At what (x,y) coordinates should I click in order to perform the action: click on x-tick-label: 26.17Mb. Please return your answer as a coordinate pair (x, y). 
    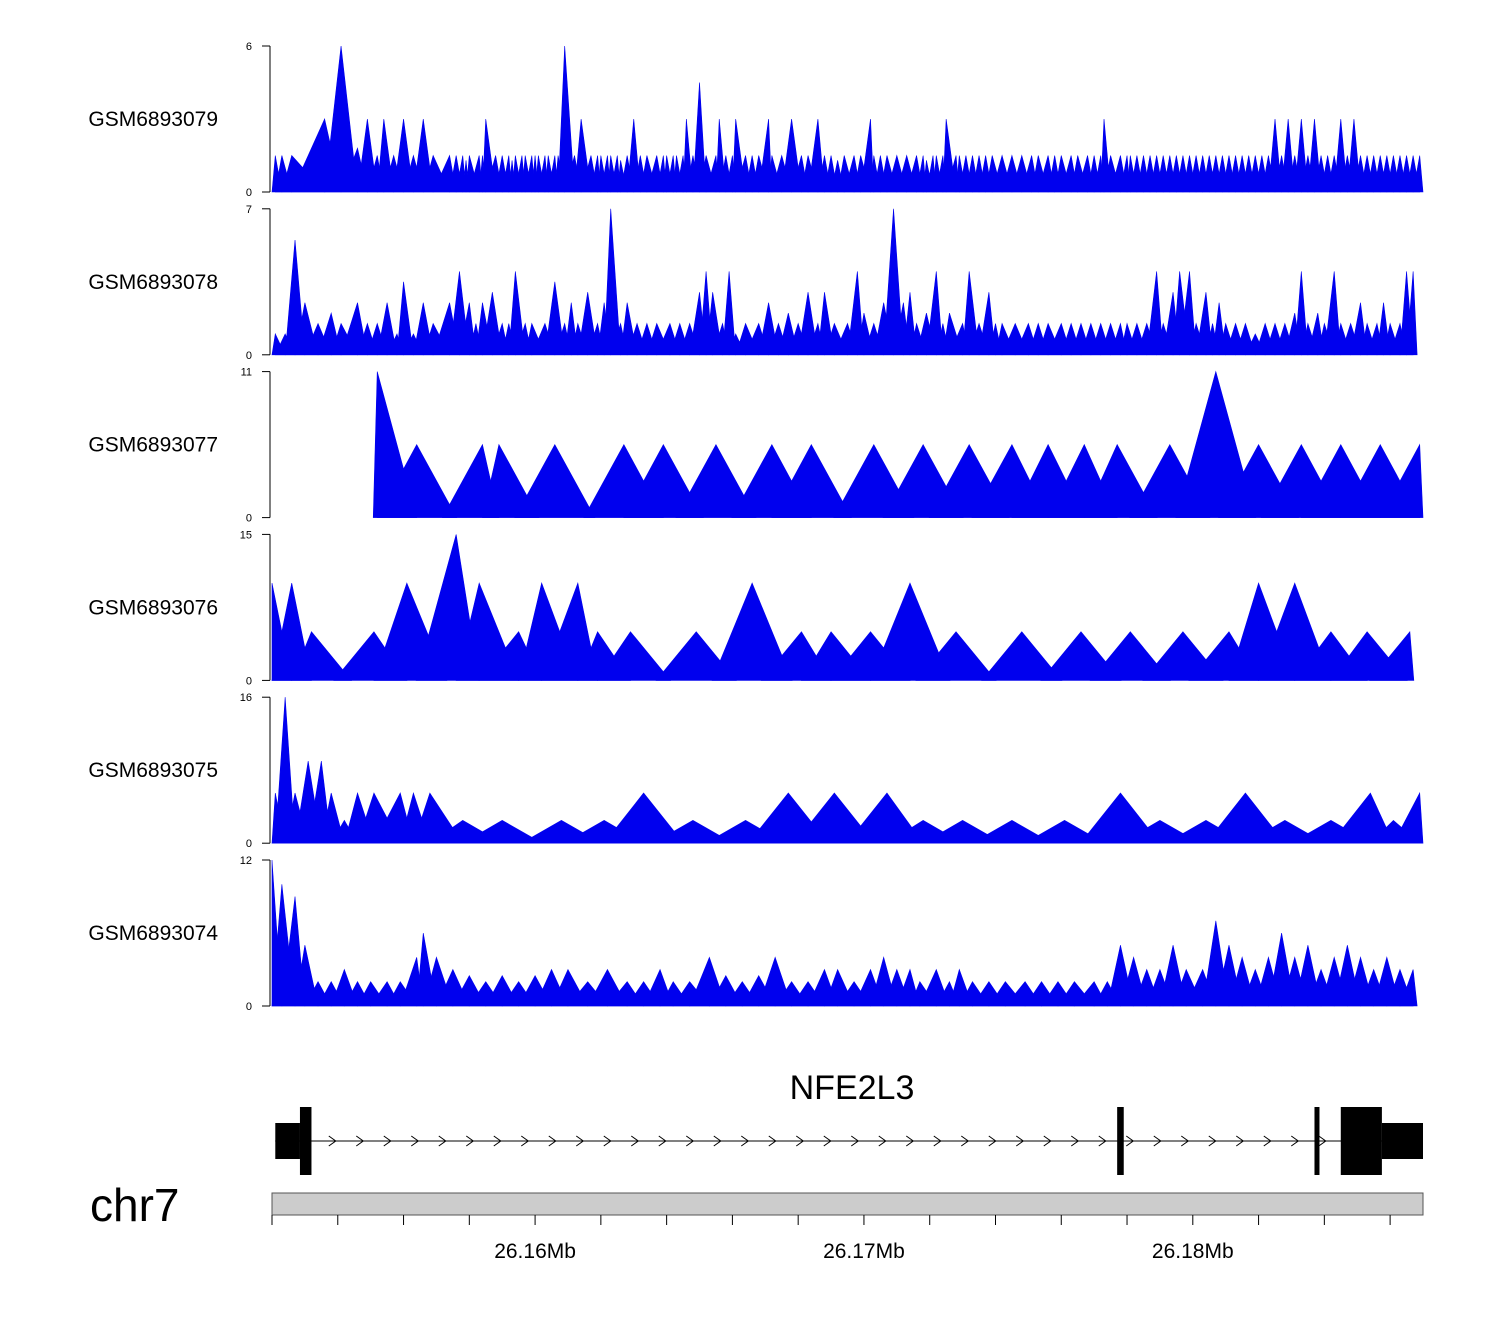
    Looking at the image, I should click on (864, 1251).